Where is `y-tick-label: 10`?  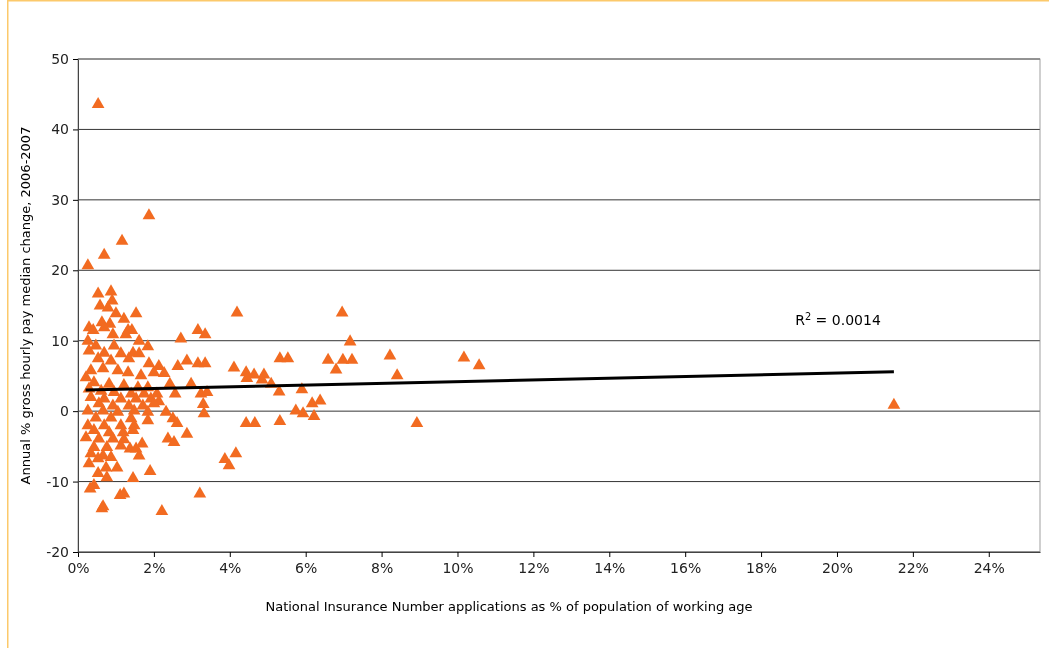 y-tick-label: 10 is located at coordinates (60, 340).